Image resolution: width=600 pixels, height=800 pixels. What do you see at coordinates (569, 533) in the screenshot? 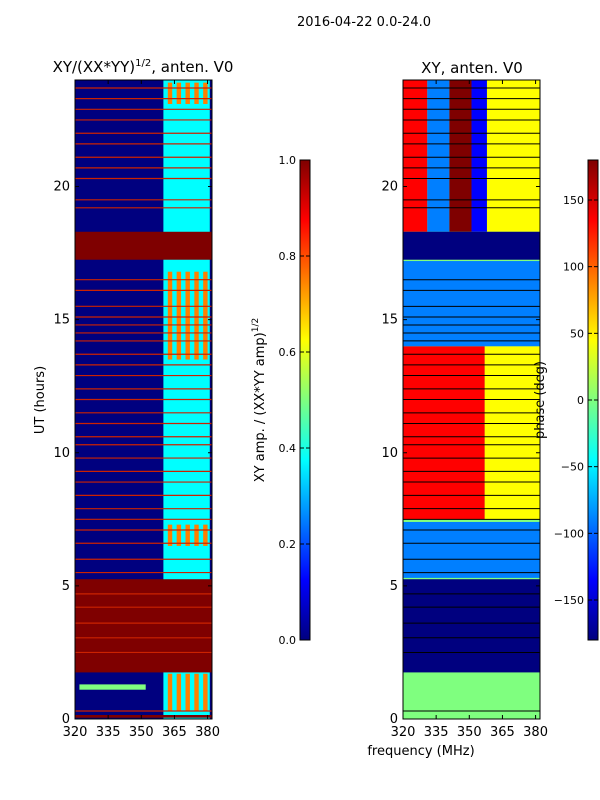
I see `colorbar-tick-label: −100` at bounding box center [569, 533].